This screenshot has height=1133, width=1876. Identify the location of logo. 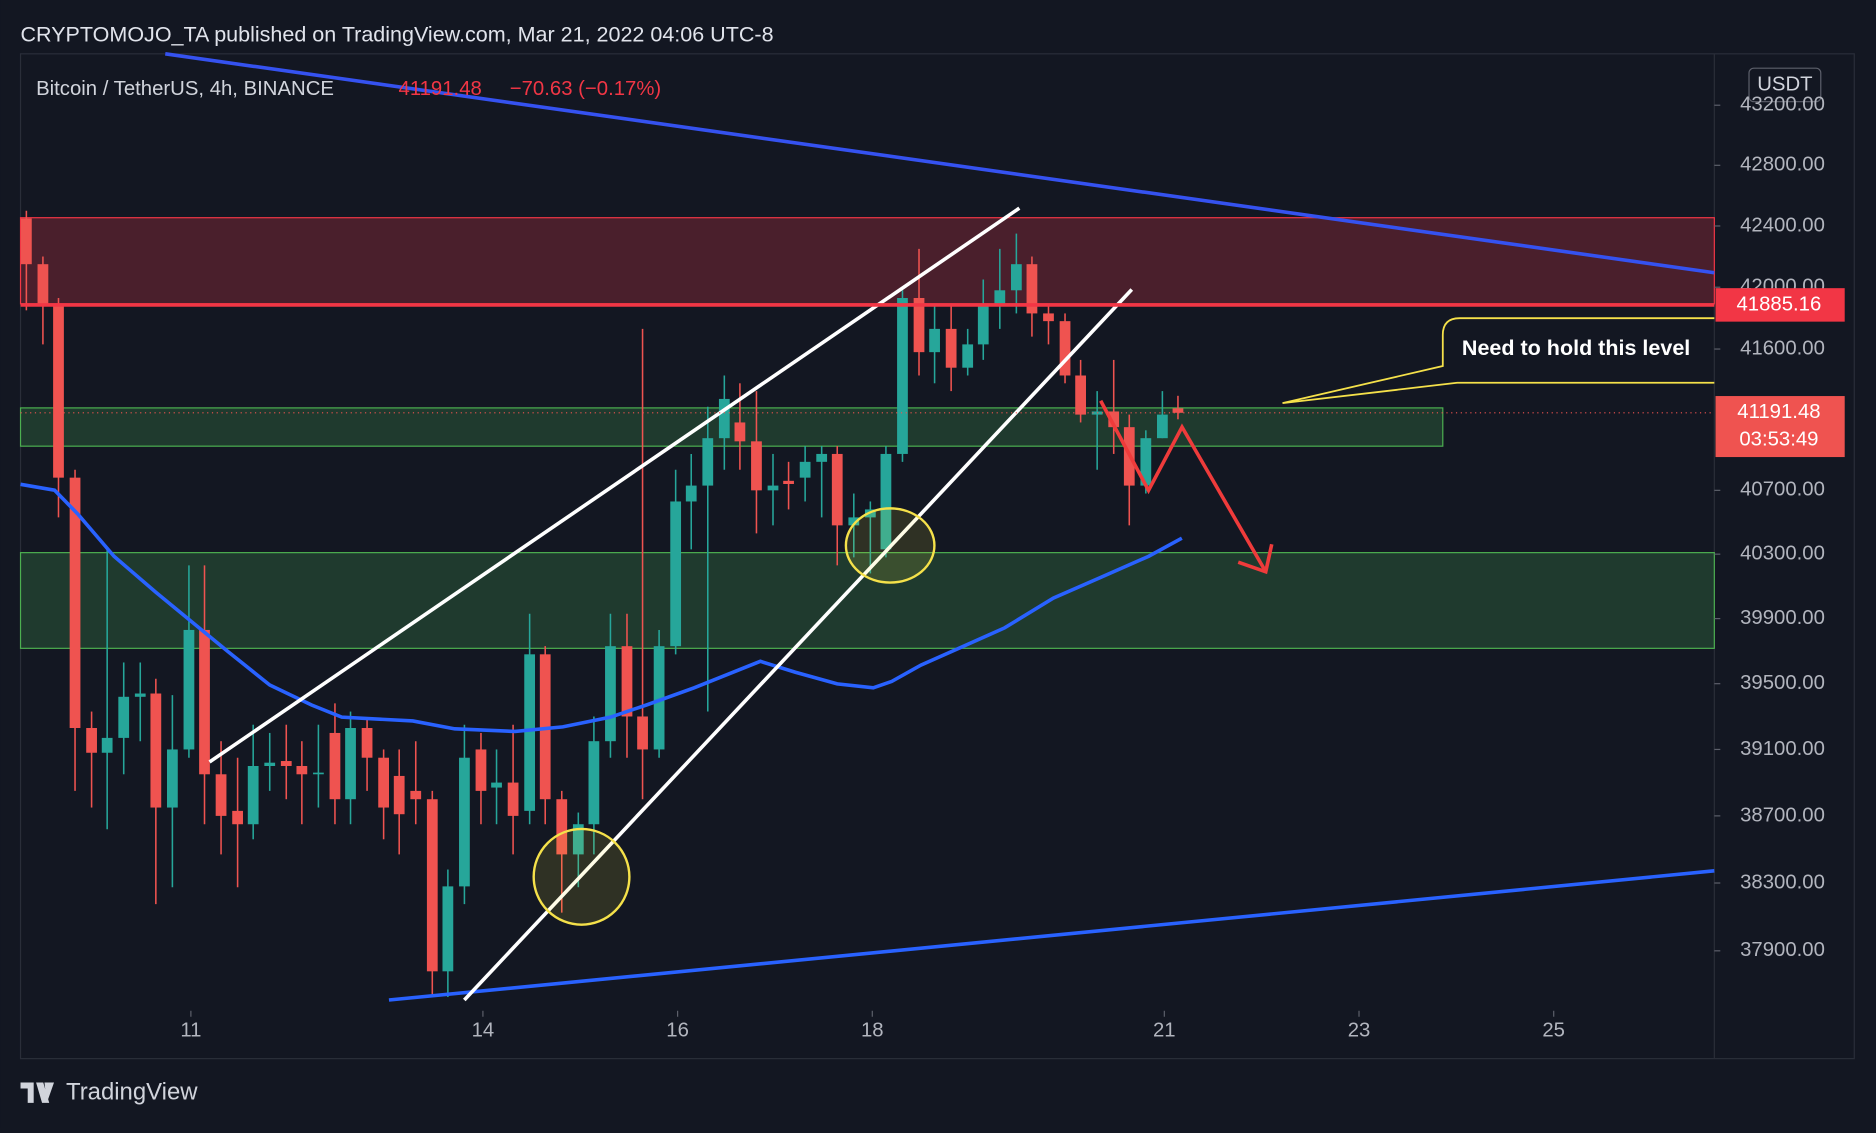
(37, 1092).